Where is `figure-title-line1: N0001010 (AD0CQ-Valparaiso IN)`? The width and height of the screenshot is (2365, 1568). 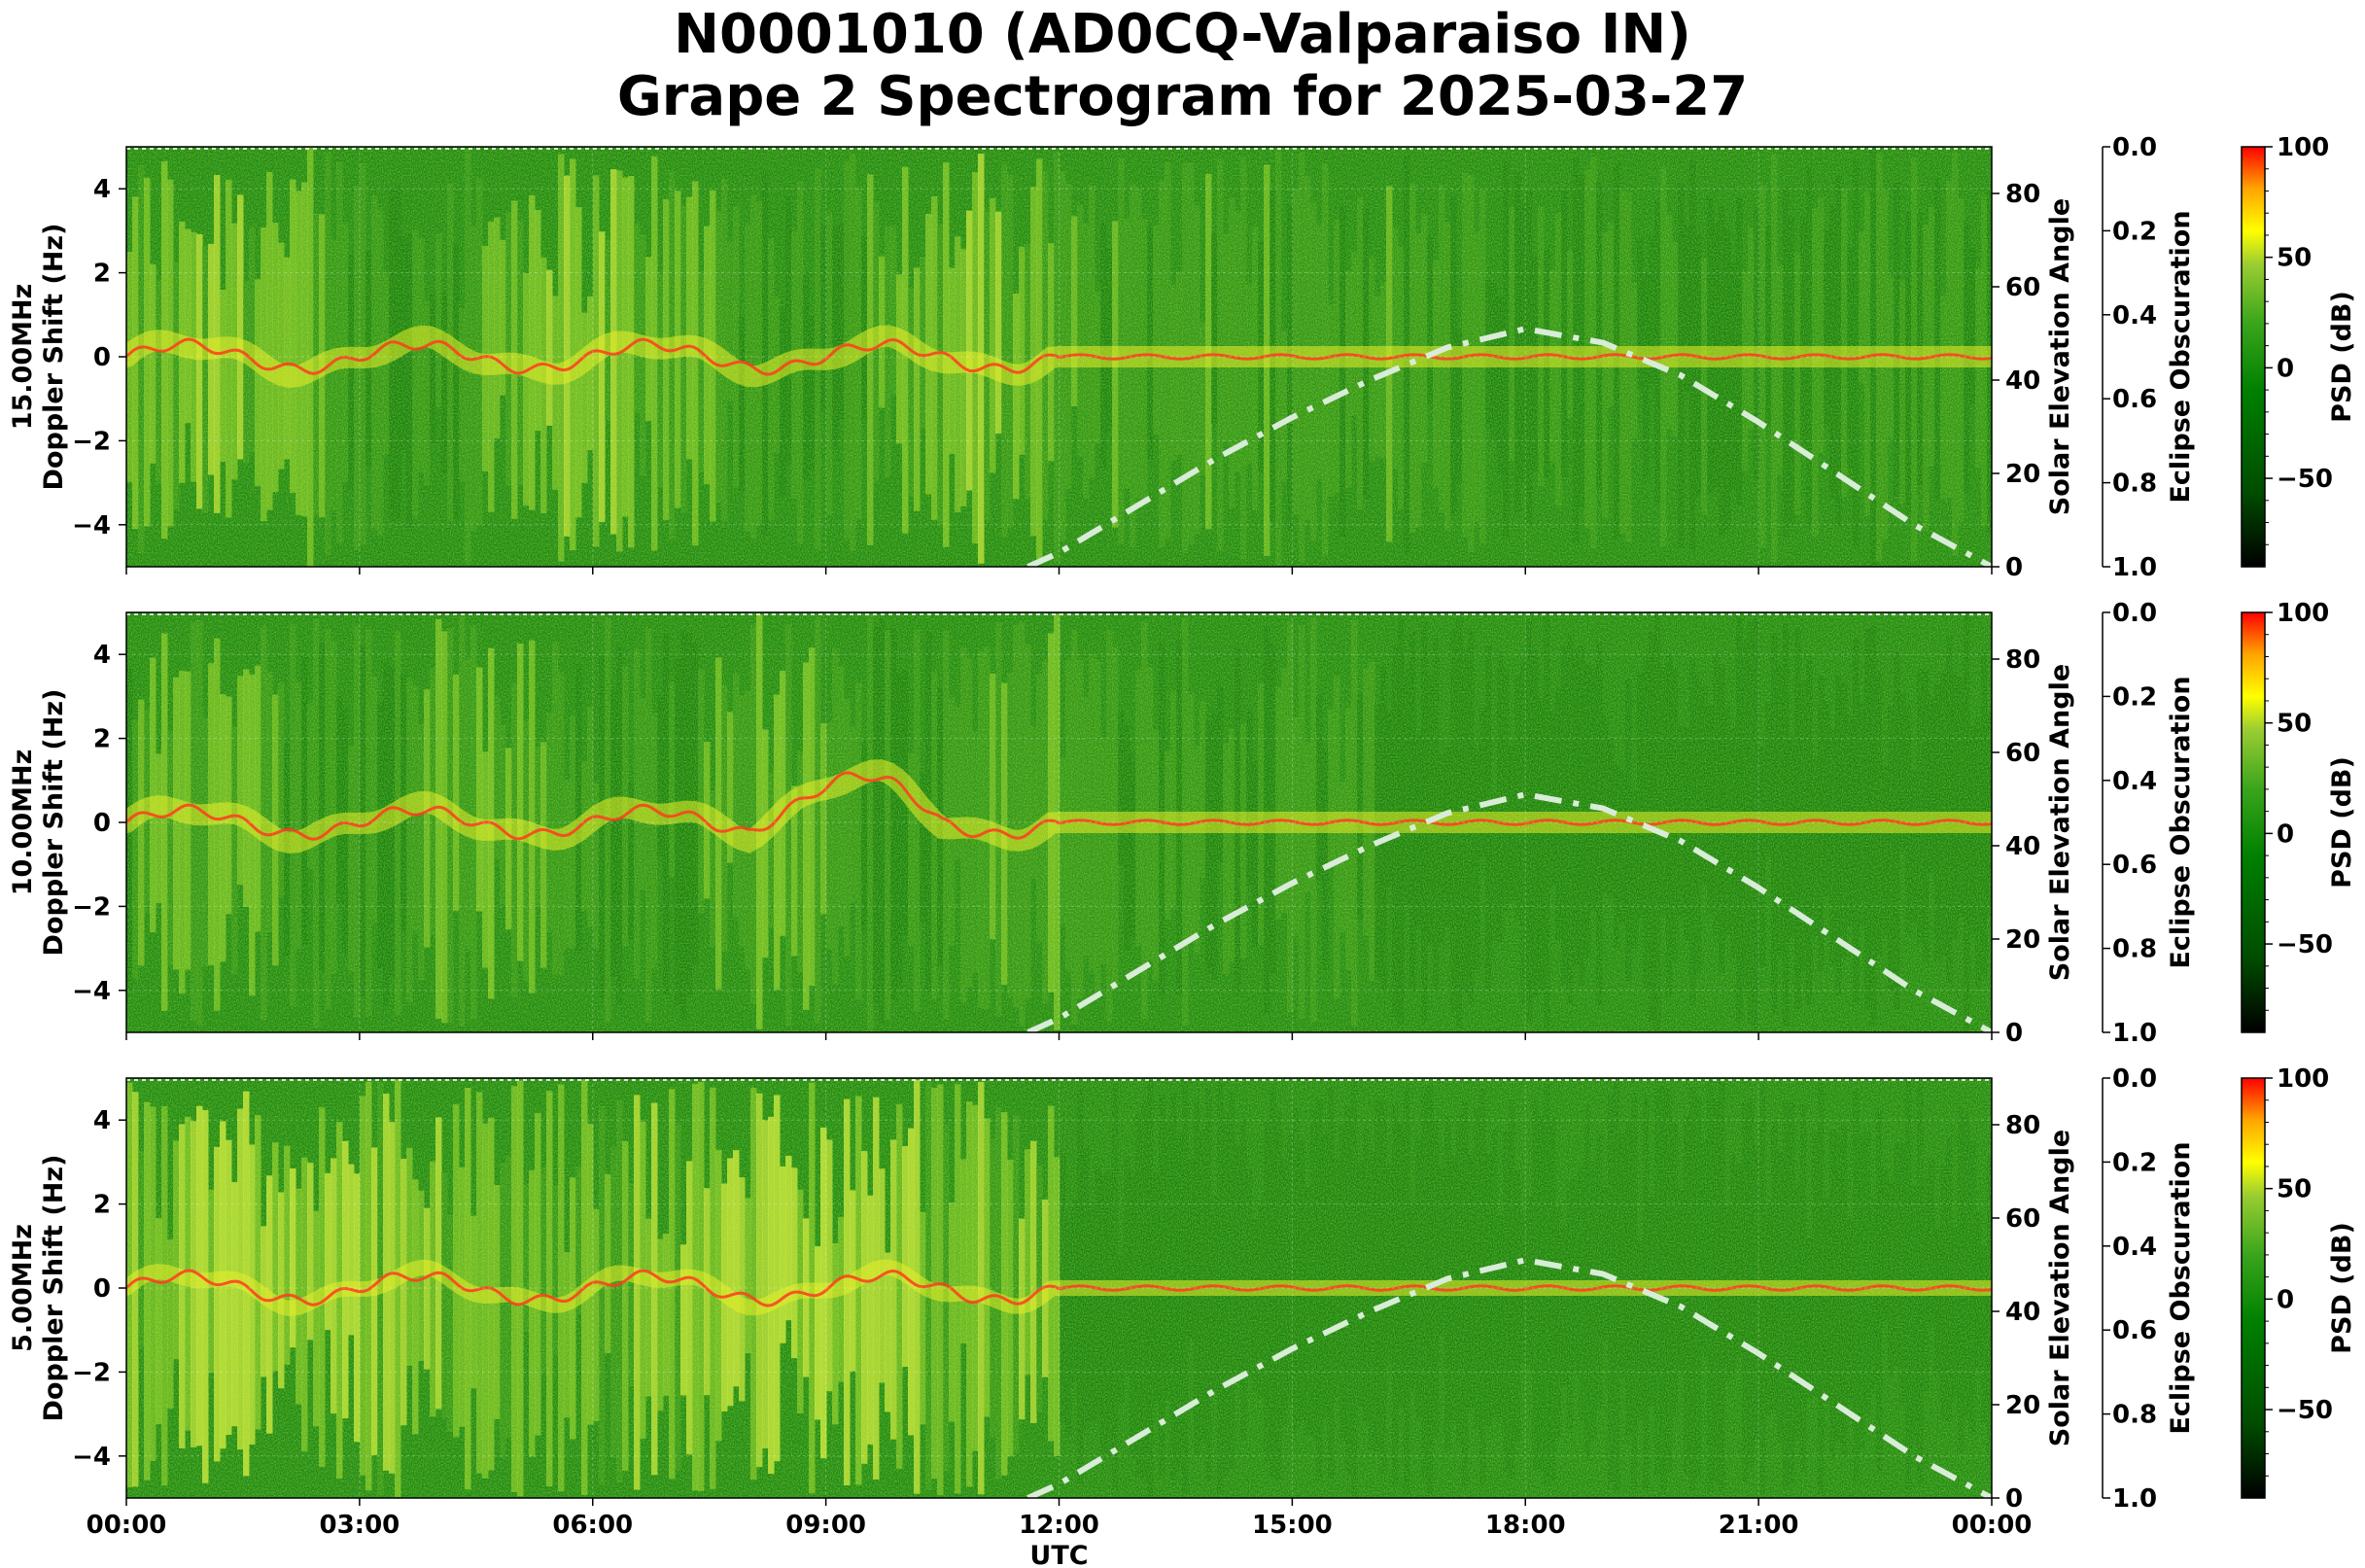 figure-title-line1: N0001010 (AD0CQ-Valparaiso IN) is located at coordinates (1182, 34).